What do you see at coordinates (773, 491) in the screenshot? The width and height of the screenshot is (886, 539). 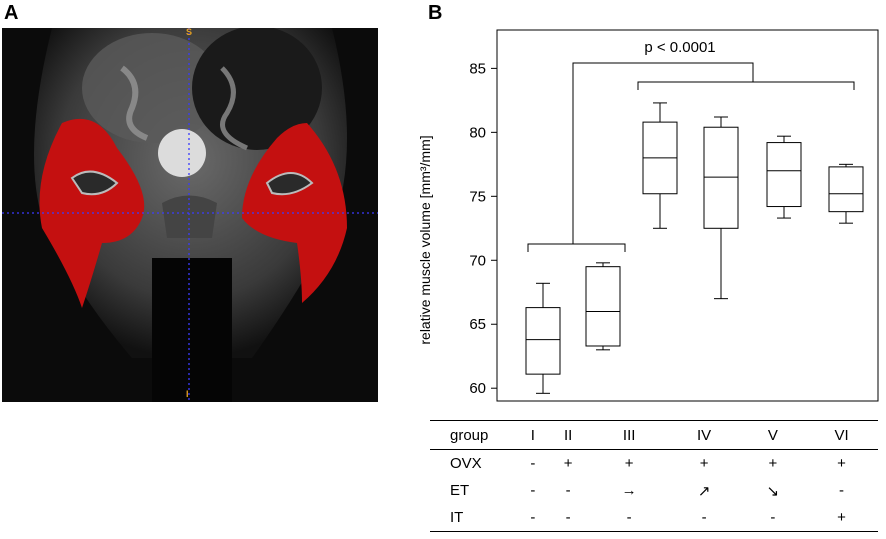 I see `table-cell: ↘` at bounding box center [773, 491].